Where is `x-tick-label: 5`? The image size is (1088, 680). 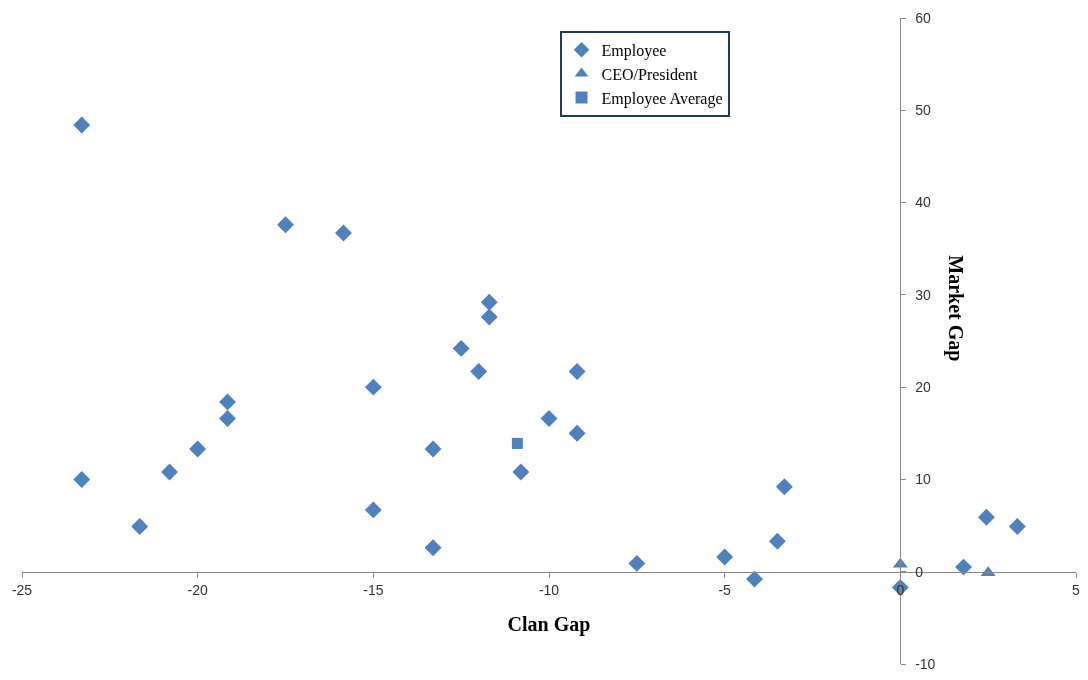 x-tick-label: 5 is located at coordinates (1076, 589).